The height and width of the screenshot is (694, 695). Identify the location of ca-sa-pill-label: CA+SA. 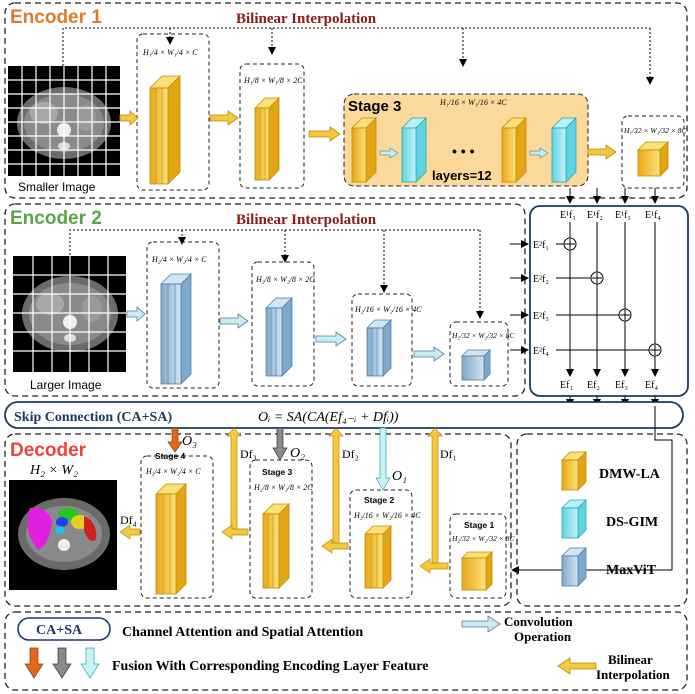
(59, 630).